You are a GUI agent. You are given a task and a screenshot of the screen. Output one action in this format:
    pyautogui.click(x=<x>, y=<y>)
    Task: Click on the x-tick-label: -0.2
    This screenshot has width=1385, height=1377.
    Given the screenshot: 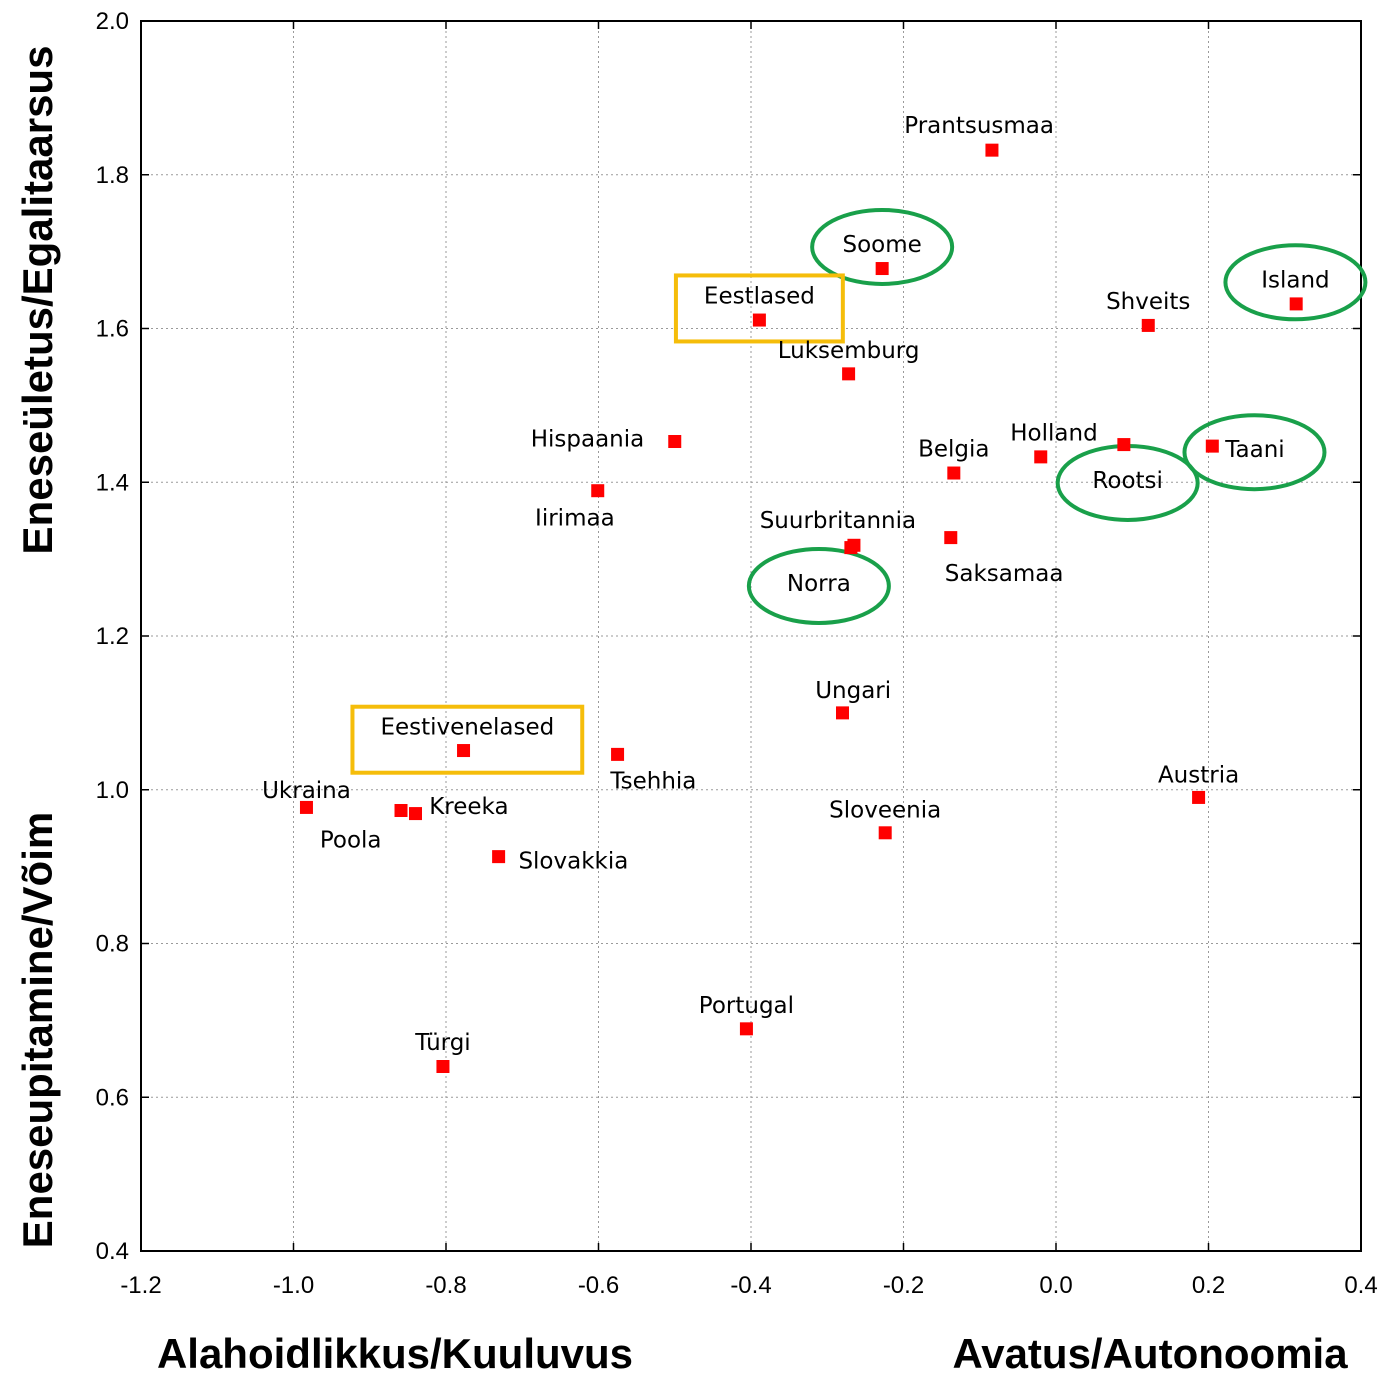 What is the action you would take?
    pyautogui.click(x=903, y=1285)
    